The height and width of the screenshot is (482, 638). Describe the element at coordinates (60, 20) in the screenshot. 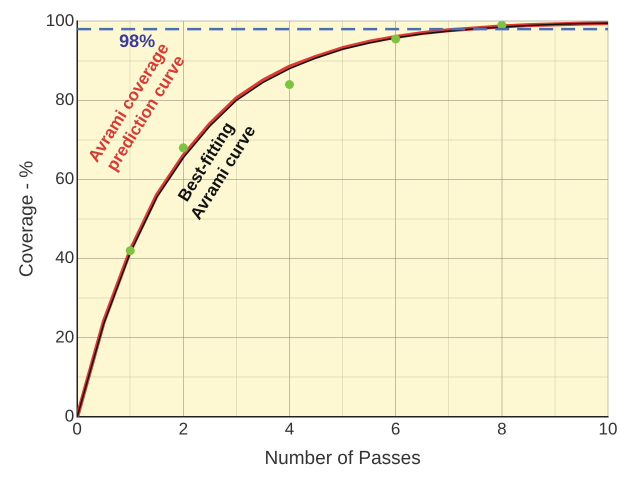

I see `y-tick-label: 100` at that location.